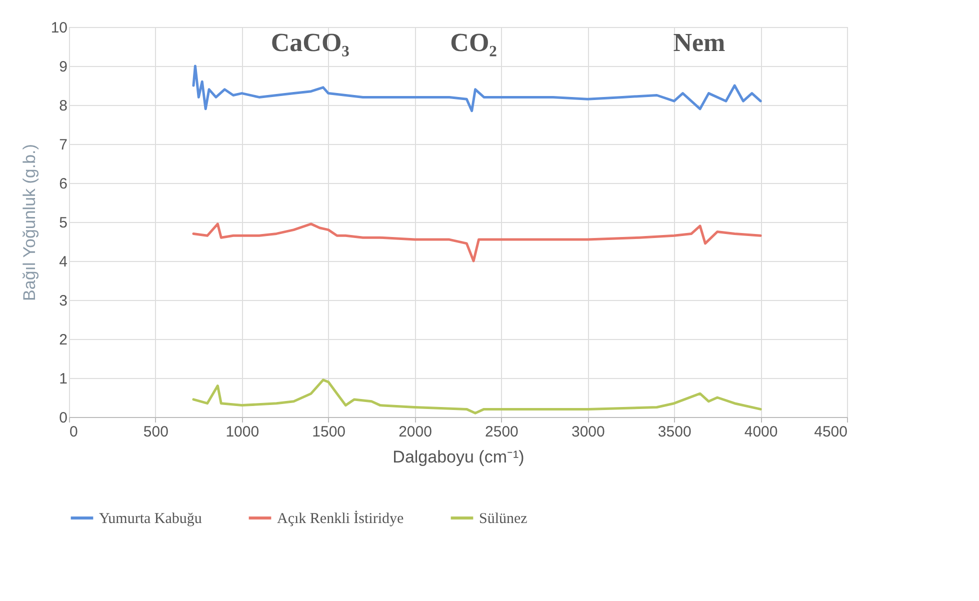 This screenshot has height=601, width=979. What do you see at coordinates (415, 432) in the screenshot?
I see `x-tick-label: 2000` at bounding box center [415, 432].